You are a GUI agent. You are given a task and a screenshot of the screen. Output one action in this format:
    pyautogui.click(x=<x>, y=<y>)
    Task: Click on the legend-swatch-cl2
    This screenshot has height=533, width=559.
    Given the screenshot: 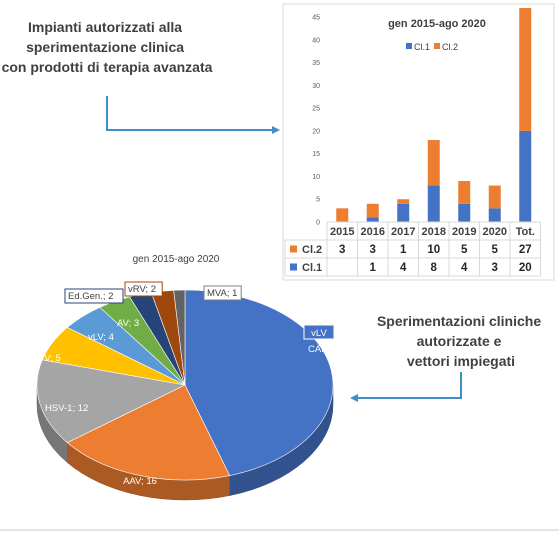 What is the action you would take?
    pyautogui.click(x=437, y=46)
    